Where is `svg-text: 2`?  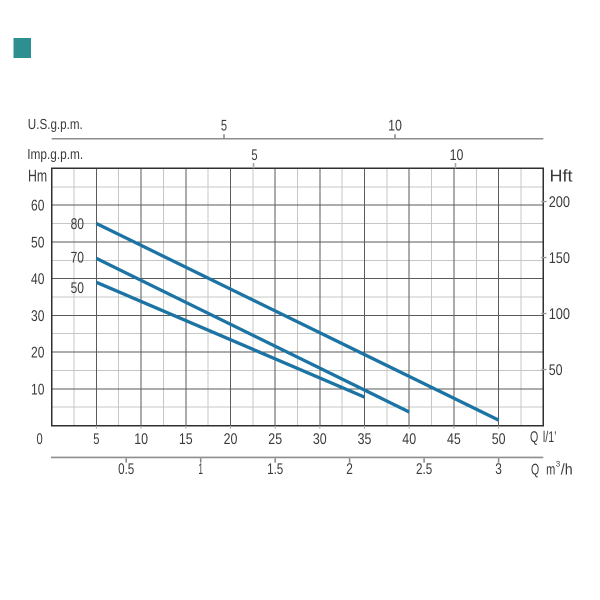
svg-text: 2 is located at coordinates (349, 469).